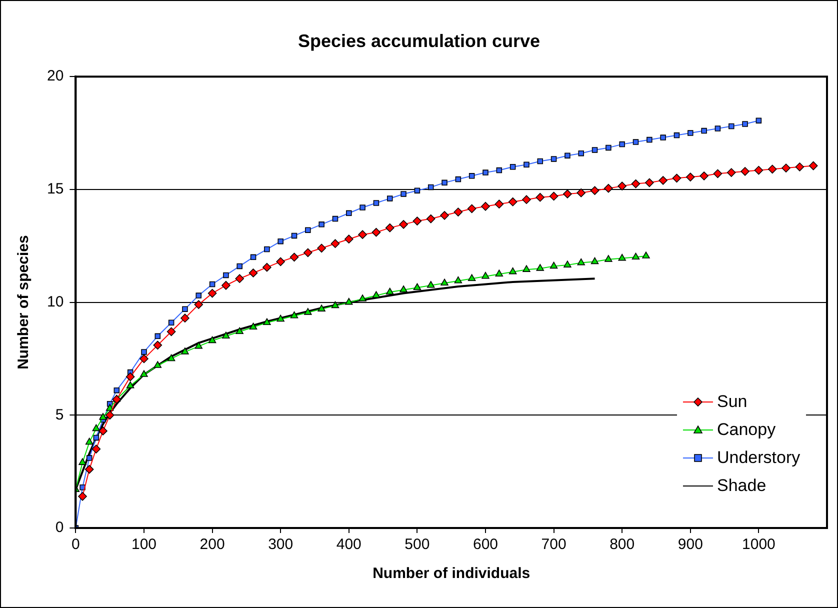 Image resolution: width=838 pixels, height=608 pixels. What do you see at coordinates (451, 573) in the screenshot?
I see `x-axis-title: Number of individuals` at bounding box center [451, 573].